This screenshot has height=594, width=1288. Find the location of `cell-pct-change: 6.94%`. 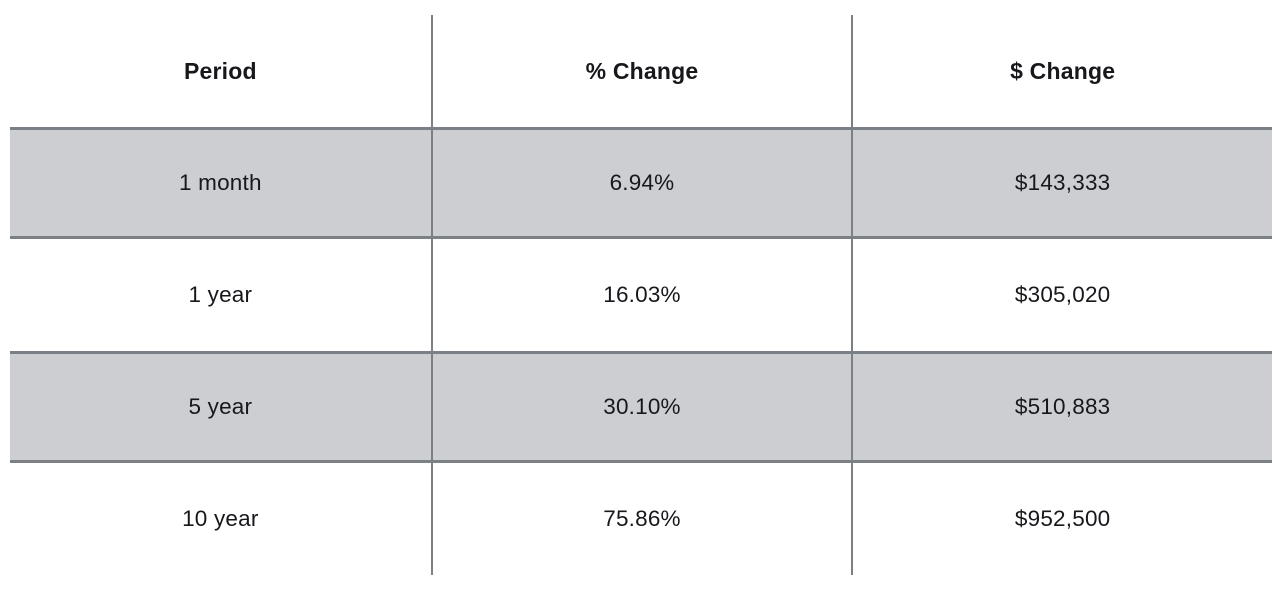

cell-pct-change: 6.94% is located at coordinates (641, 183).